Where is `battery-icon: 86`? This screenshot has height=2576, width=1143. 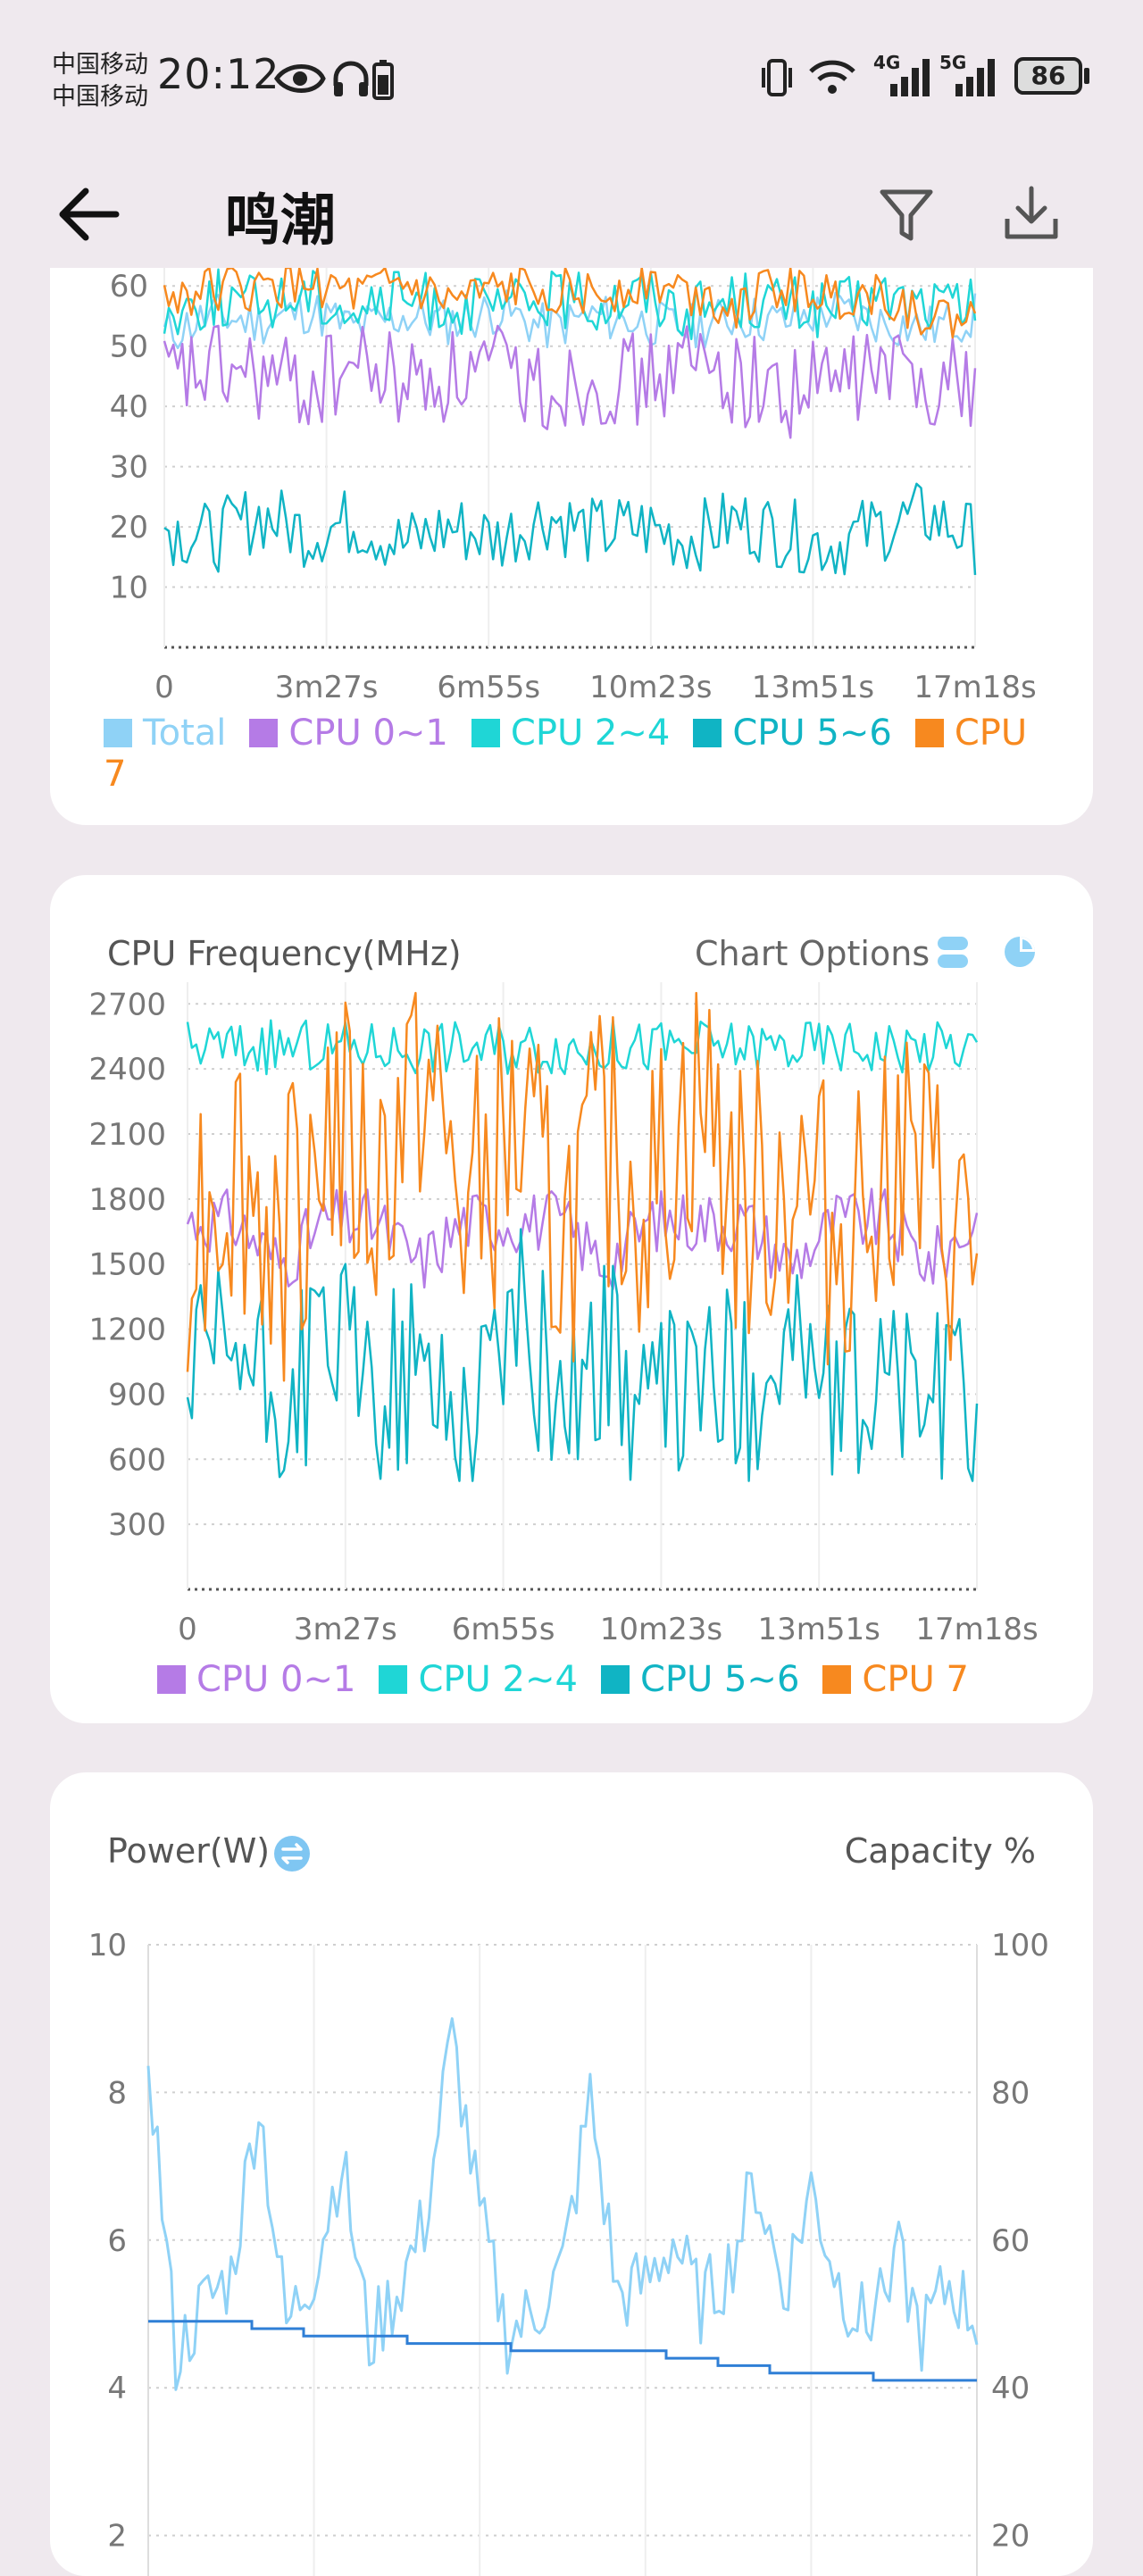
battery-icon: 86 is located at coordinates (1048, 76).